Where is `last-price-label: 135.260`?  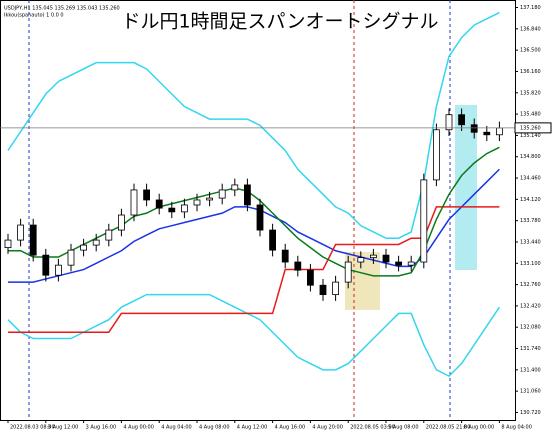
last-price-label: 135.260 is located at coordinates (530, 128).